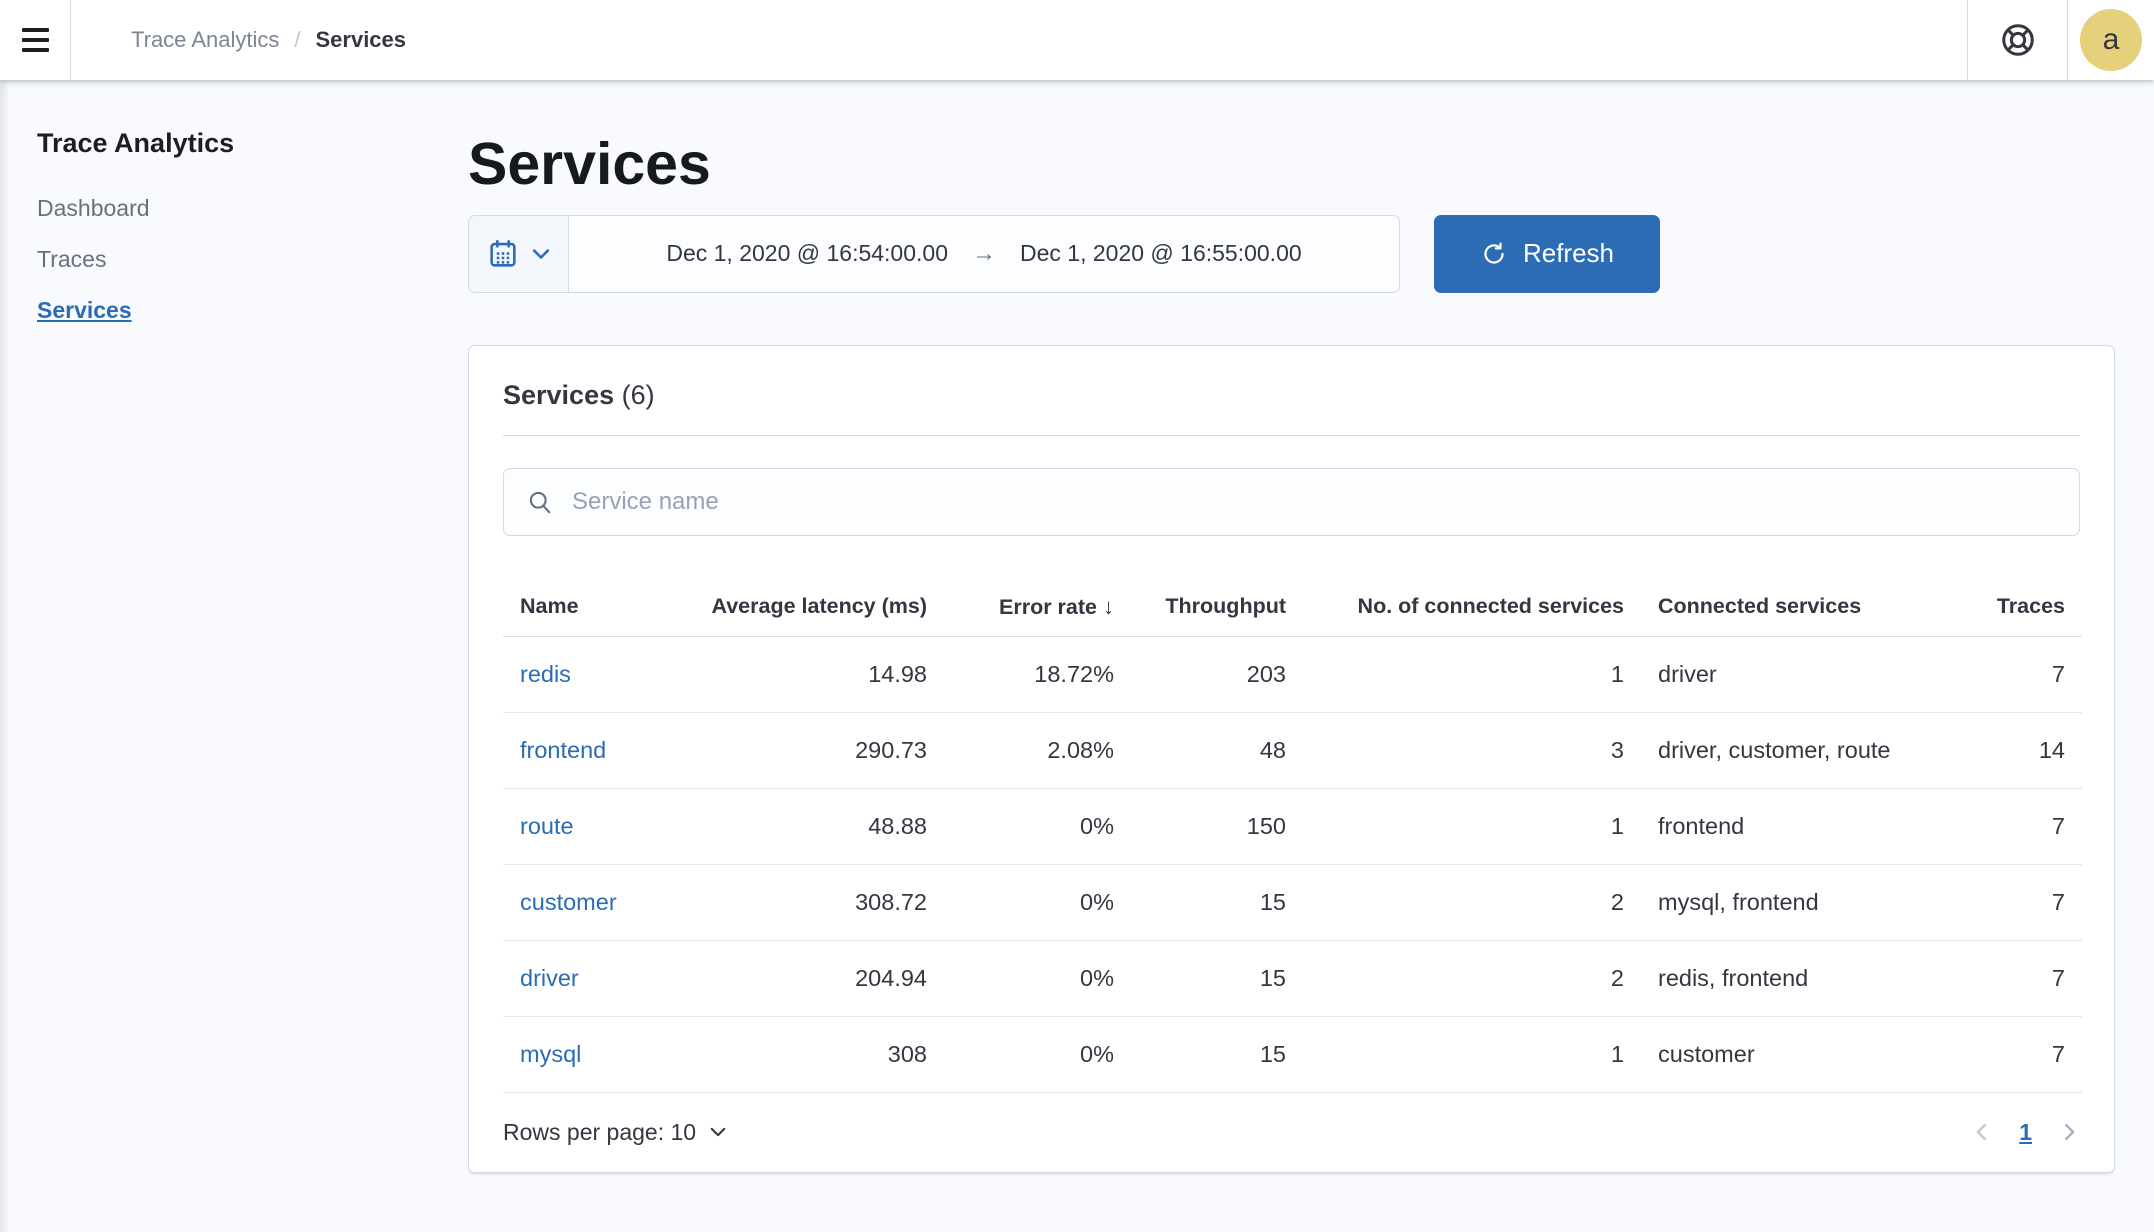 This screenshot has height=1232, width=2154. What do you see at coordinates (1472, 606) in the screenshot?
I see `column-header-connected_count: No. of connected services` at bounding box center [1472, 606].